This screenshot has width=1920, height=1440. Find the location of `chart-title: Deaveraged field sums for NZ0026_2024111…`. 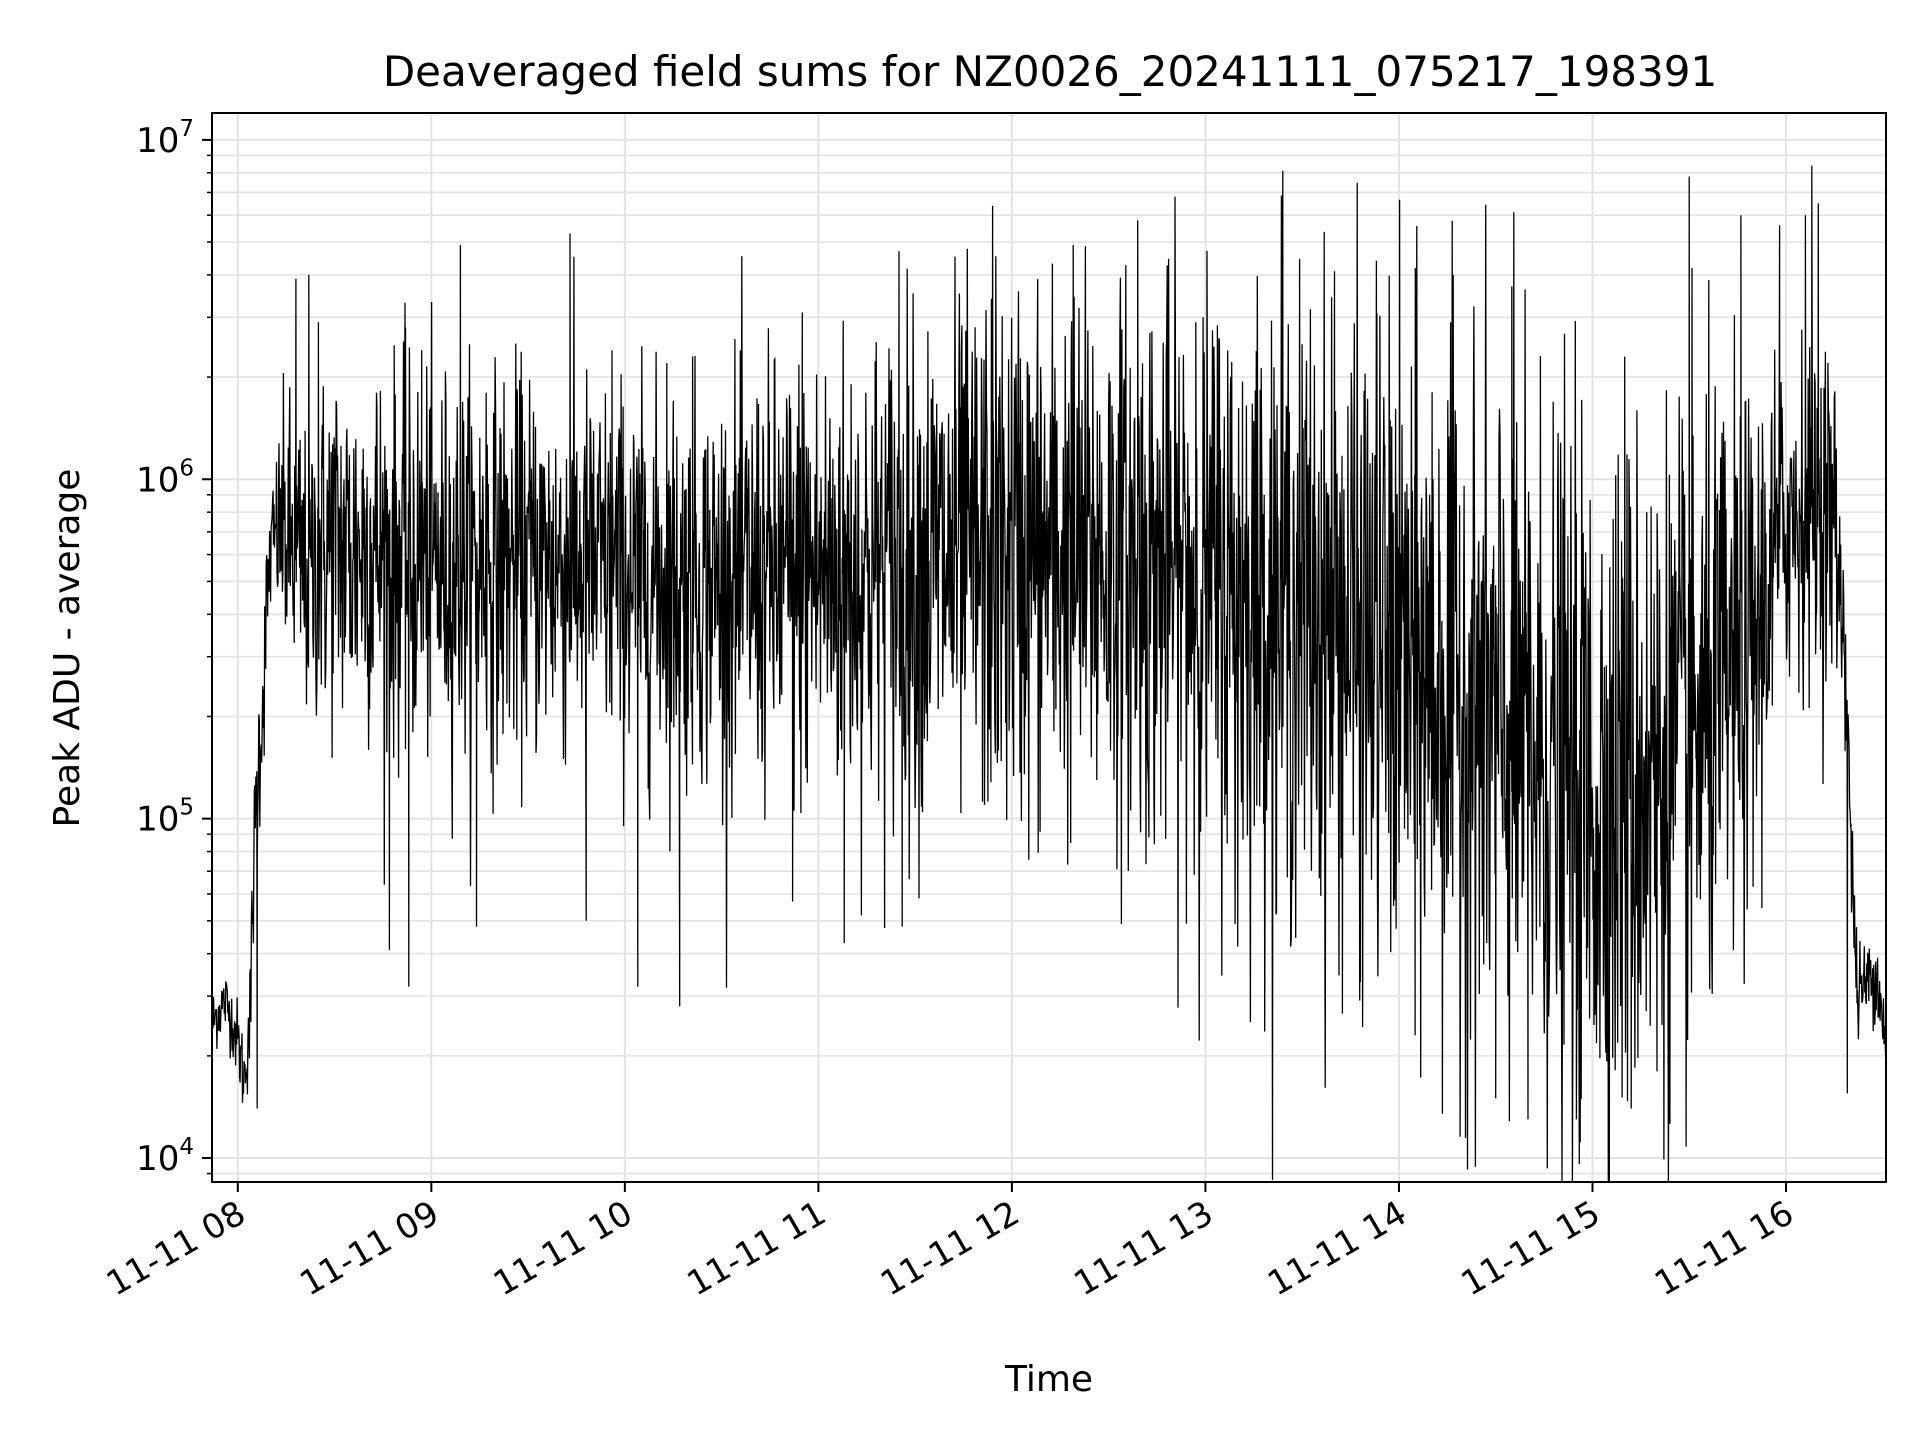

chart-title: Deaveraged field sums for NZ0026_2024111… is located at coordinates (1050, 71).